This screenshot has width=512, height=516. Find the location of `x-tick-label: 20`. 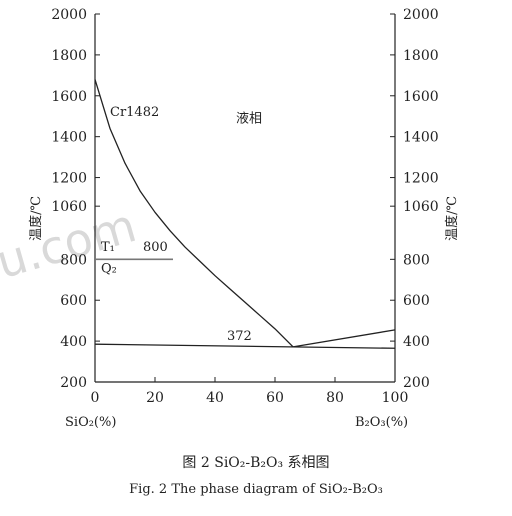

x-tick-label: 20 is located at coordinates (155, 398).